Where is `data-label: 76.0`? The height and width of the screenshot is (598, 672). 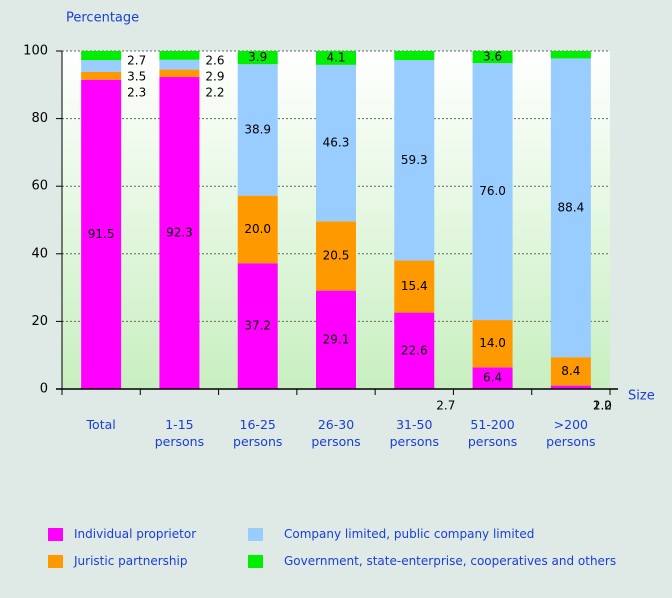 data-label: 76.0 is located at coordinates (492, 191).